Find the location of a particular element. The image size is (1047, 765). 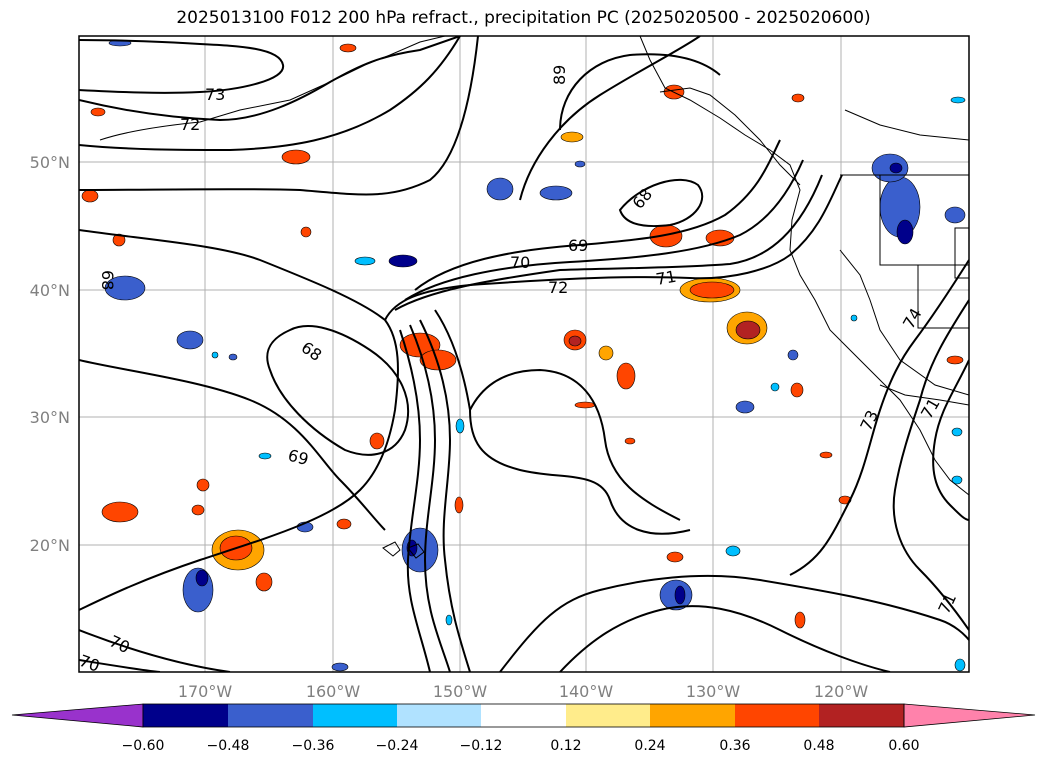

contour-label: 71 is located at coordinates (665, 278).